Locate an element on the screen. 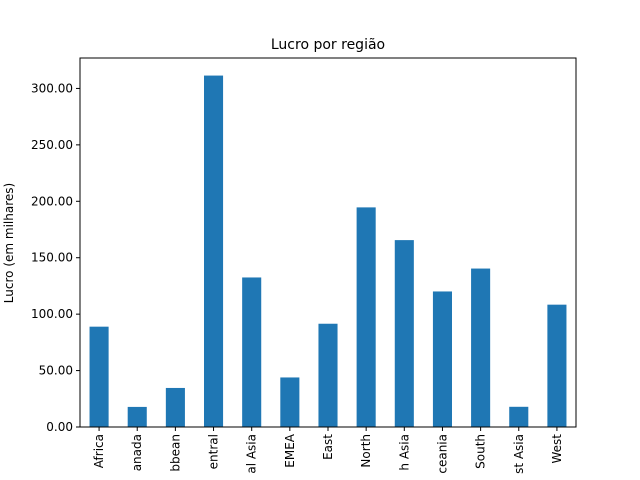 This screenshot has width=640, height=480. x-tick-label-1: anada is located at coordinates (137, 452).